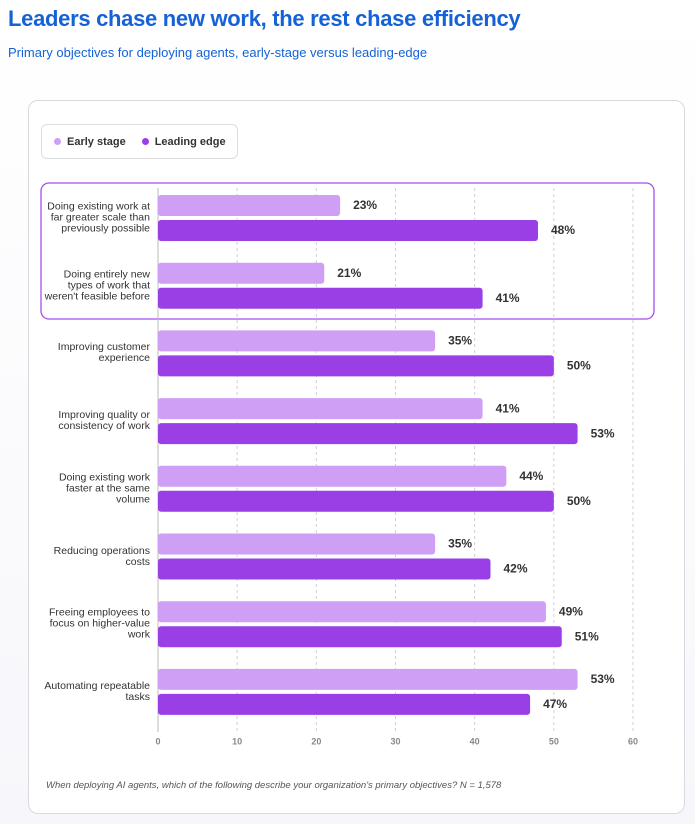 The height and width of the screenshot is (824, 695). I want to click on value-label: 48%, so click(563, 230).